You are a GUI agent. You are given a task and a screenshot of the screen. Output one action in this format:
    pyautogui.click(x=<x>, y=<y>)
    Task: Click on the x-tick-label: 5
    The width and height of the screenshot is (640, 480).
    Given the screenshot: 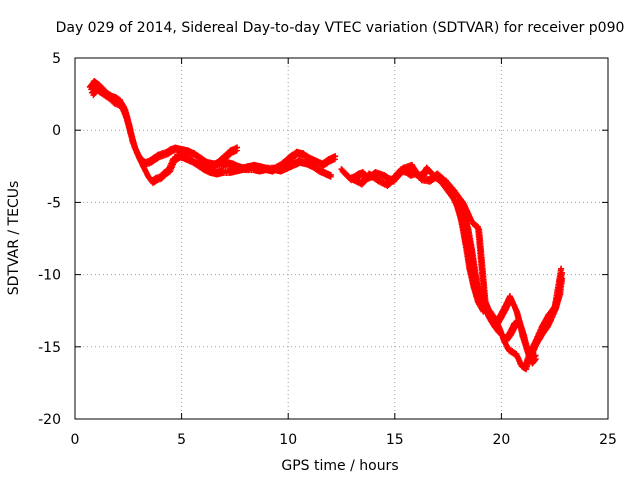 What is the action you would take?
    pyautogui.click(x=181, y=440)
    